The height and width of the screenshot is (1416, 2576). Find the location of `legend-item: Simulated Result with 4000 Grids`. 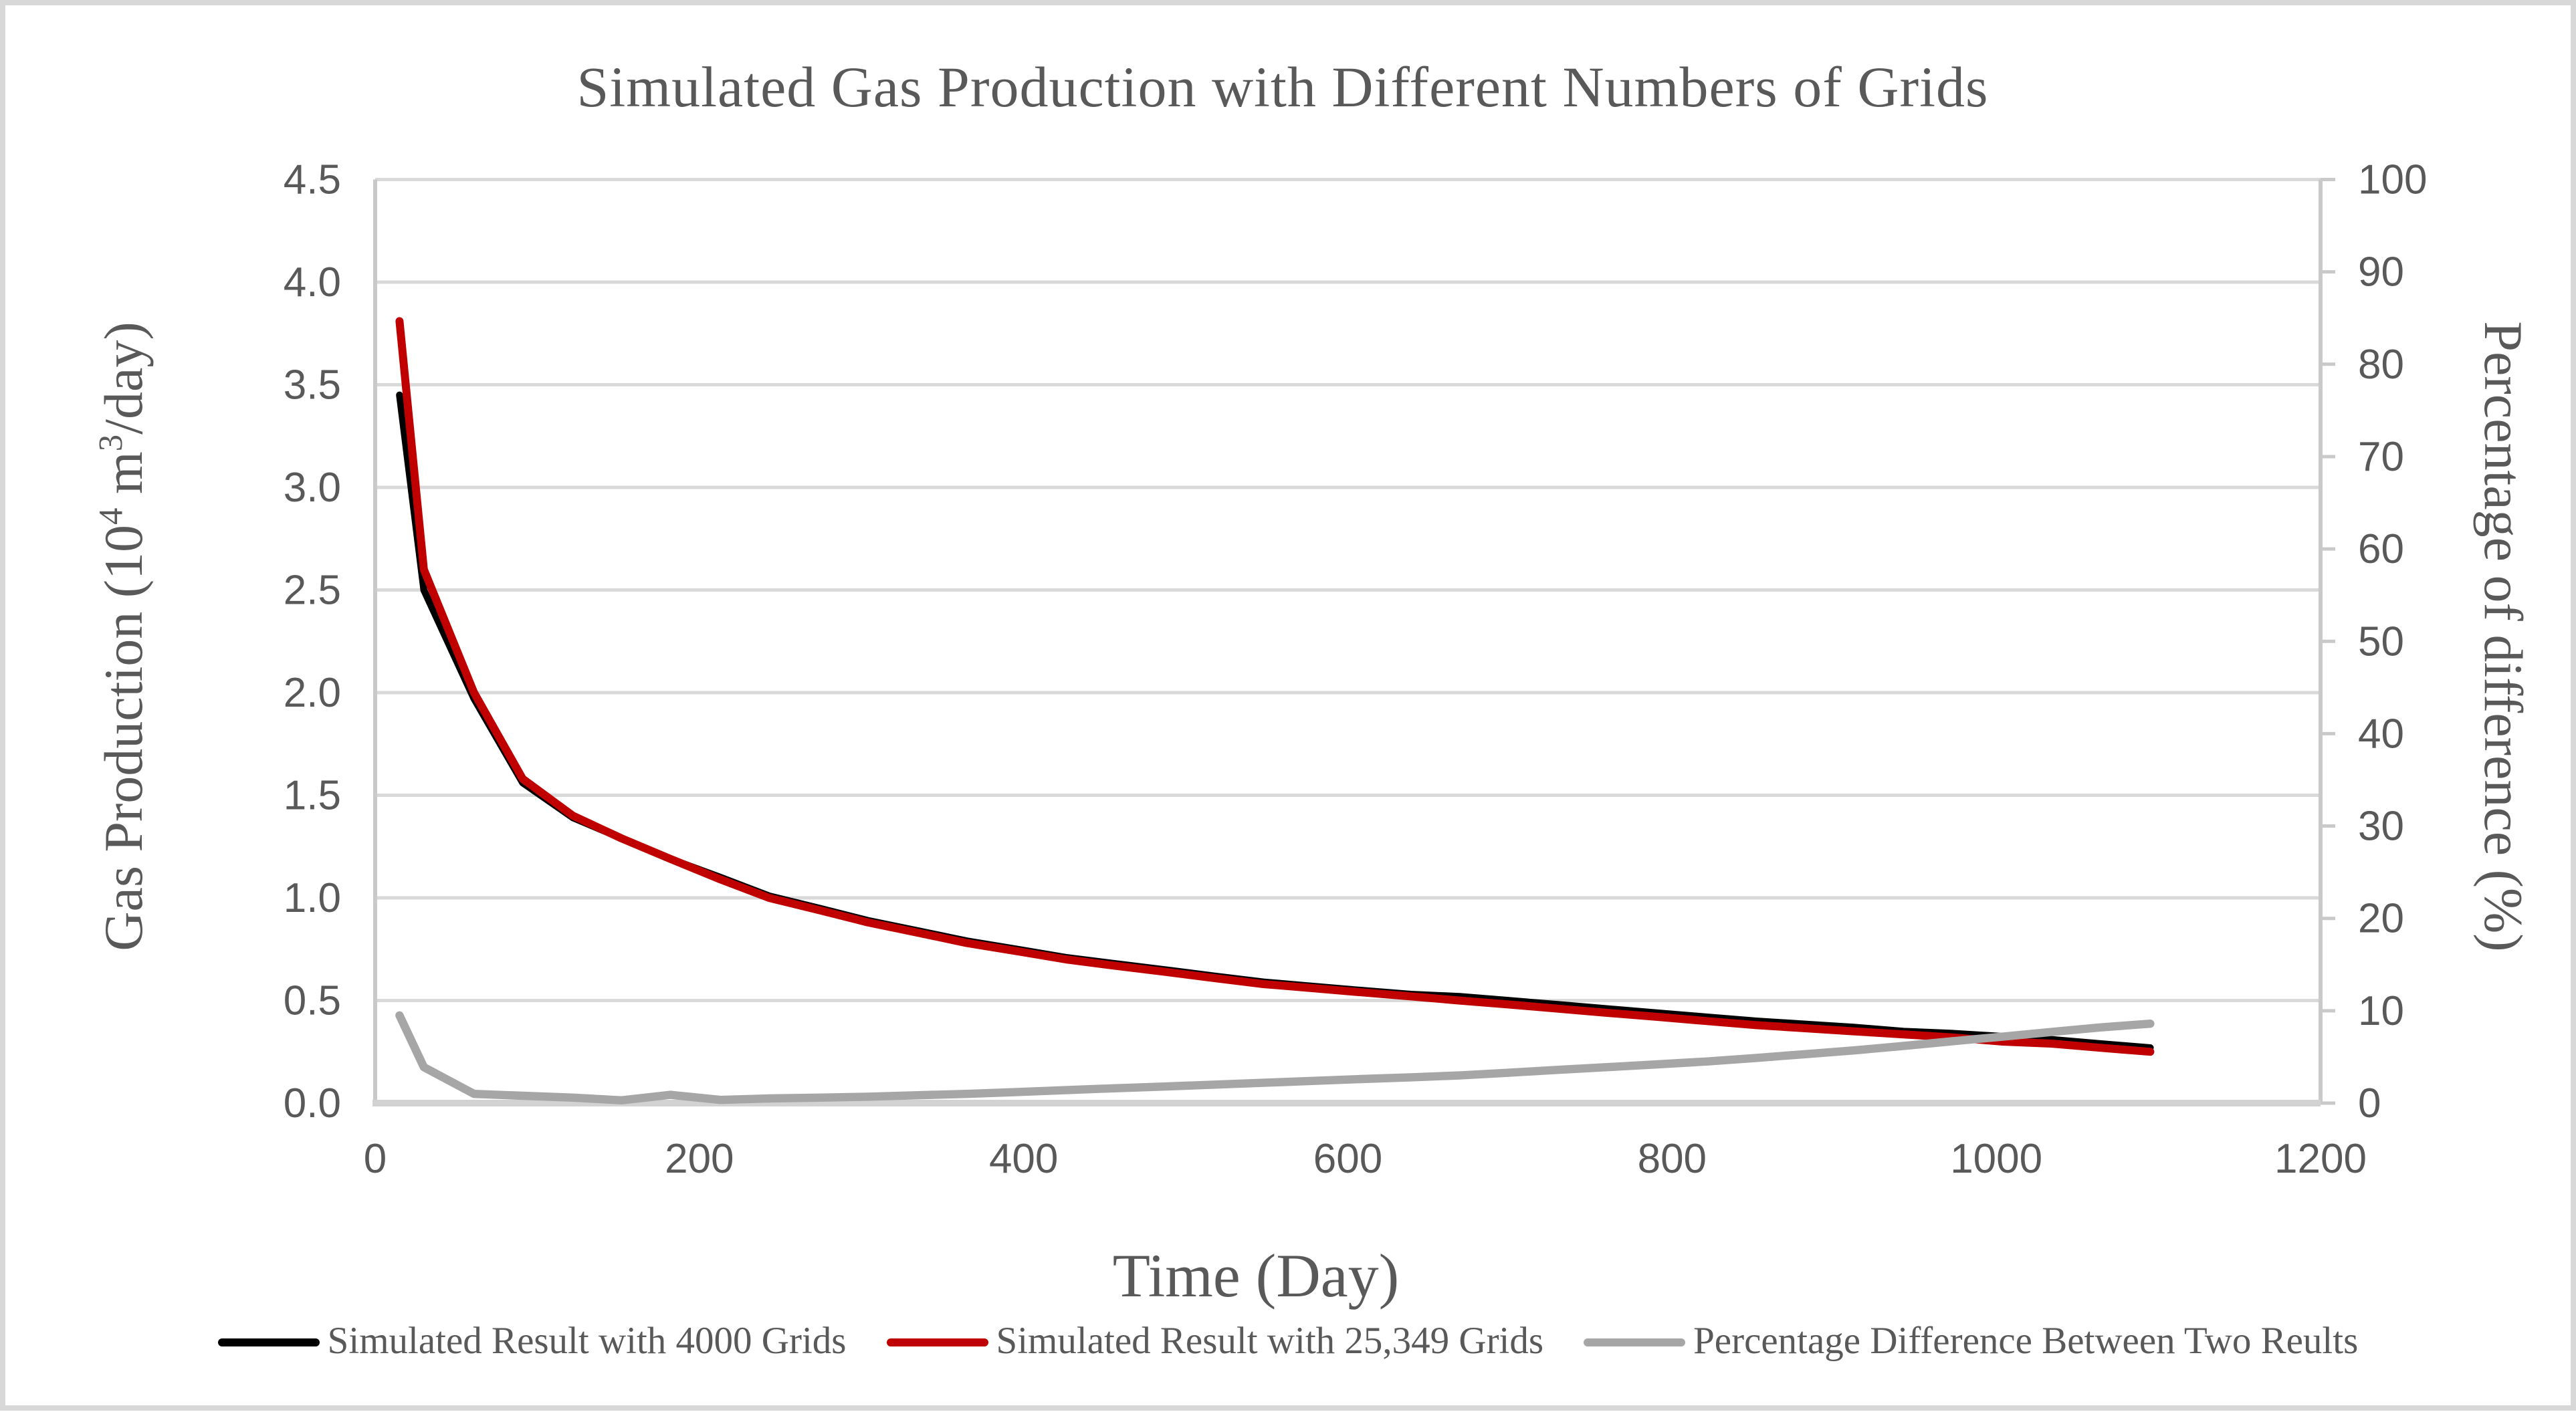

legend-item: Simulated Result with 4000 Grids is located at coordinates (532, 1343).